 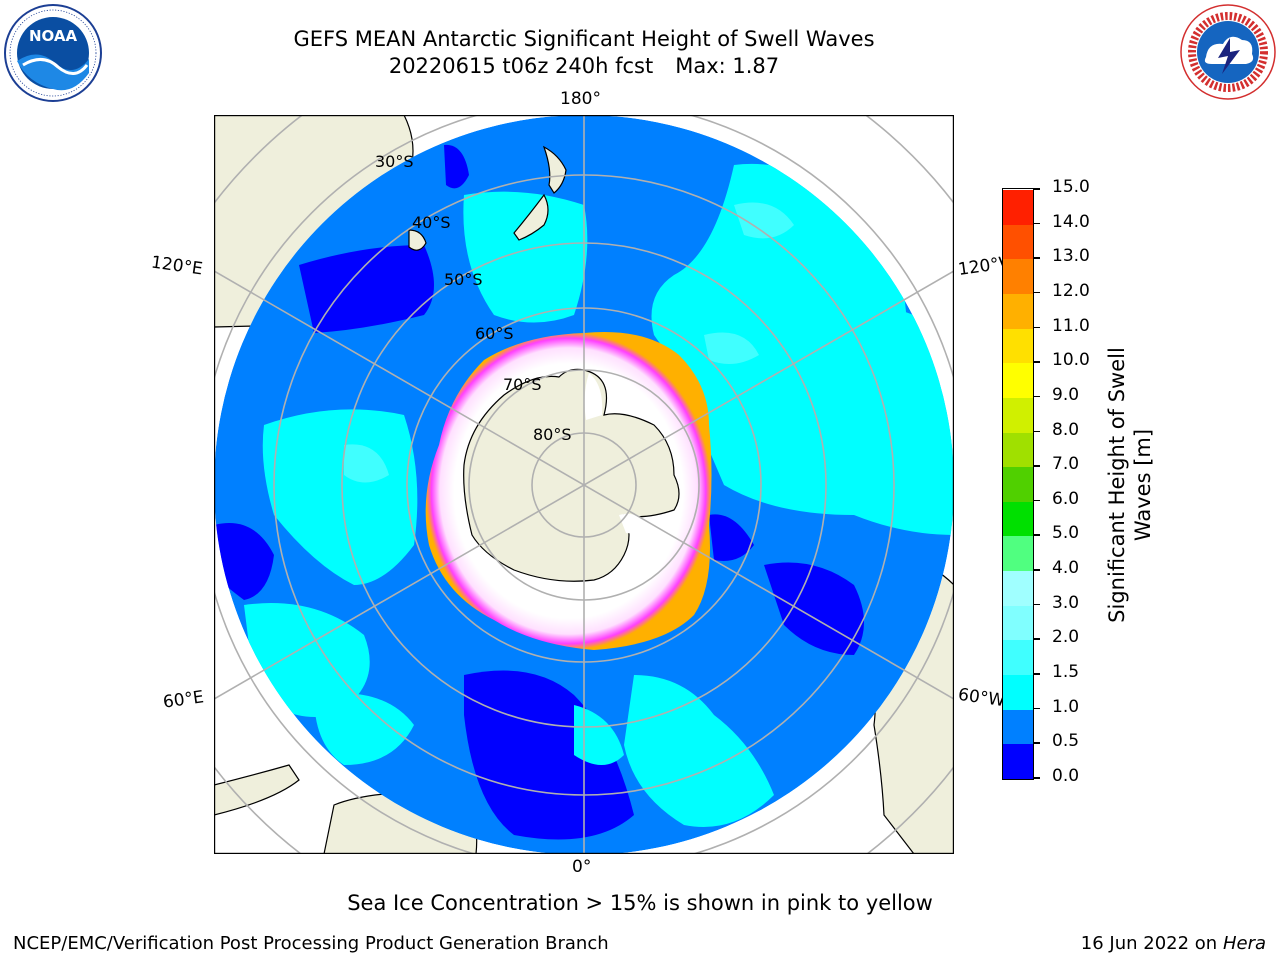 I want to click on tasmania-land, so click(x=417, y=240).